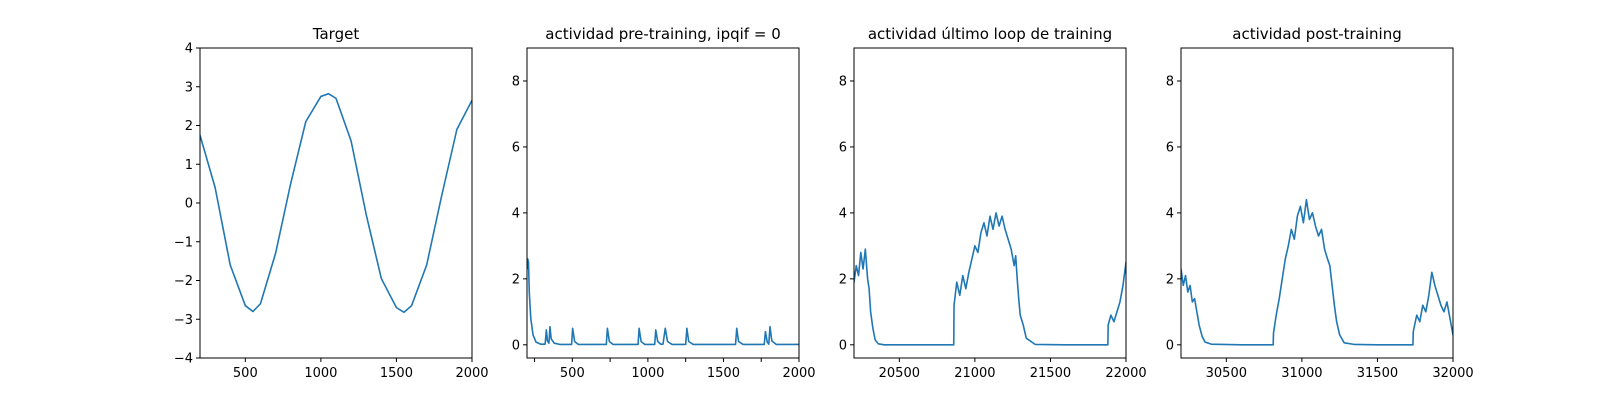 This screenshot has height=400, width=1600. I want to click on chart-title: Target, so click(336, 34).